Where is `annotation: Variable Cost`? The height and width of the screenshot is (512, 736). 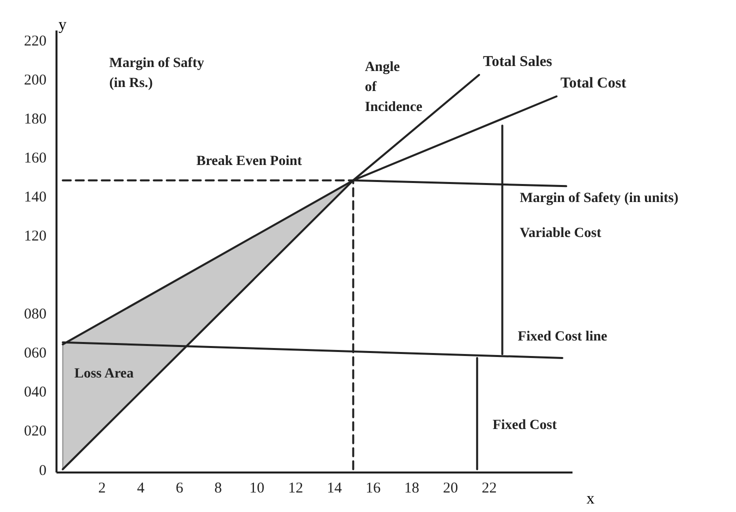
annotation: Variable Cost is located at coordinates (561, 234).